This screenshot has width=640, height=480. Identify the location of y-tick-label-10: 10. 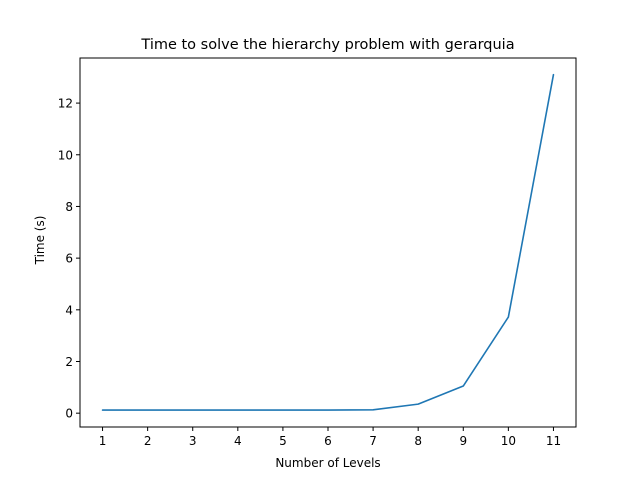
(65, 155).